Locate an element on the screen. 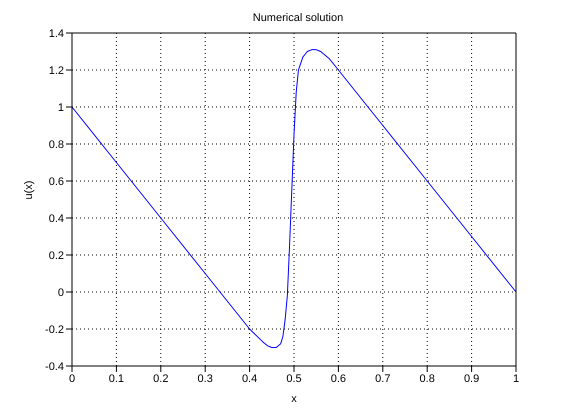 Image resolution: width=561 pixels, height=420 pixels. x-tick-label: 0.1 is located at coordinates (116, 378).